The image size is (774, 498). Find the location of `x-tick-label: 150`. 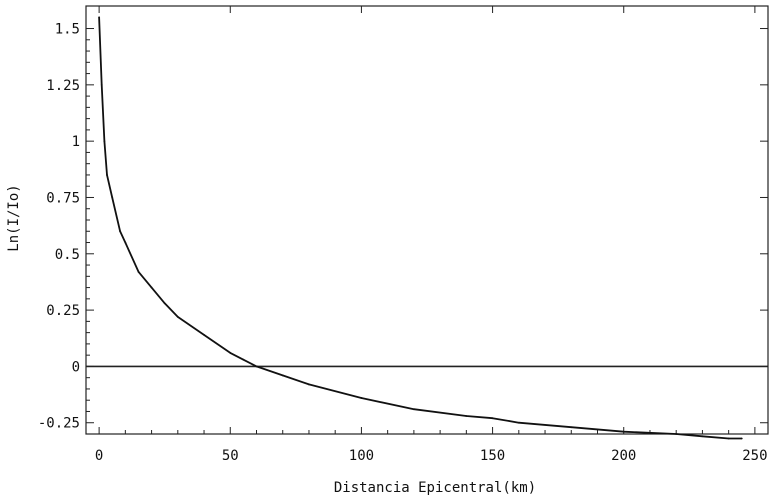

x-tick-label: 150 is located at coordinates (492, 456).